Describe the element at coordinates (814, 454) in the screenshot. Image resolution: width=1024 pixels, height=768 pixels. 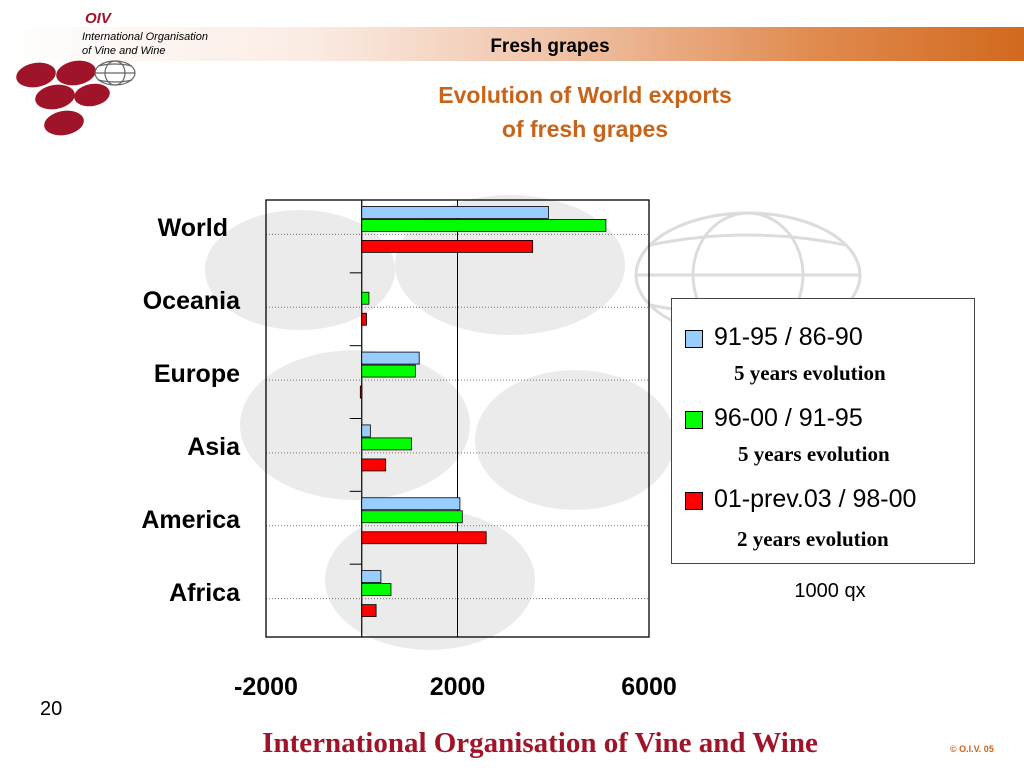
I see `legend-sub-96-00: 5 years evolution` at that location.